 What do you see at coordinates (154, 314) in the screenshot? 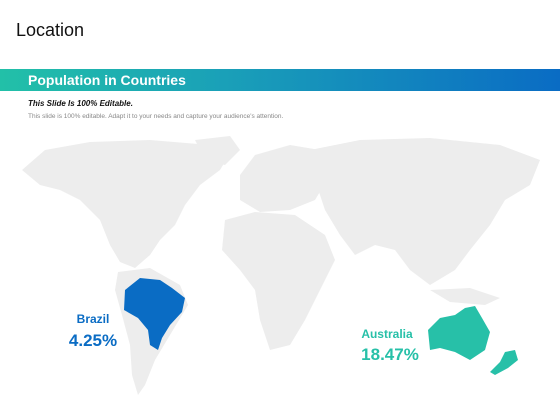
I see `brazil` at bounding box center [154, 314].